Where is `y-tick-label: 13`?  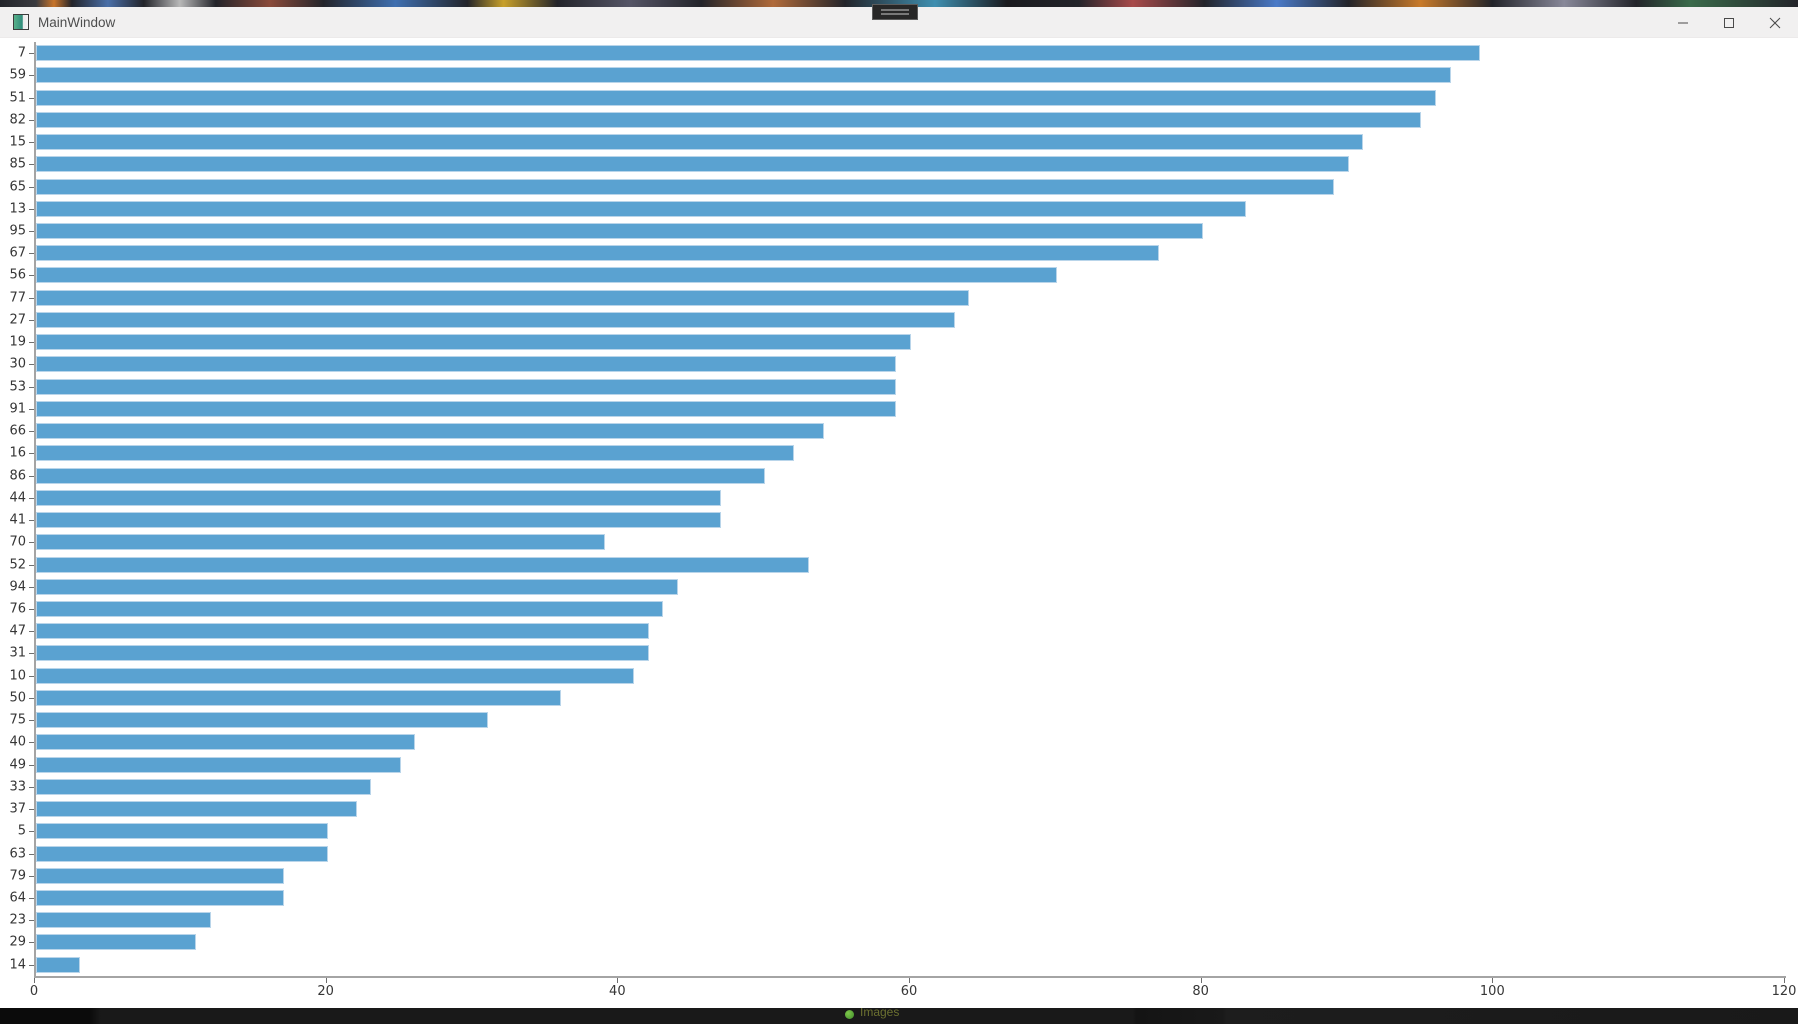
y-tick-label: 13 is located at coordinates (17, 209).